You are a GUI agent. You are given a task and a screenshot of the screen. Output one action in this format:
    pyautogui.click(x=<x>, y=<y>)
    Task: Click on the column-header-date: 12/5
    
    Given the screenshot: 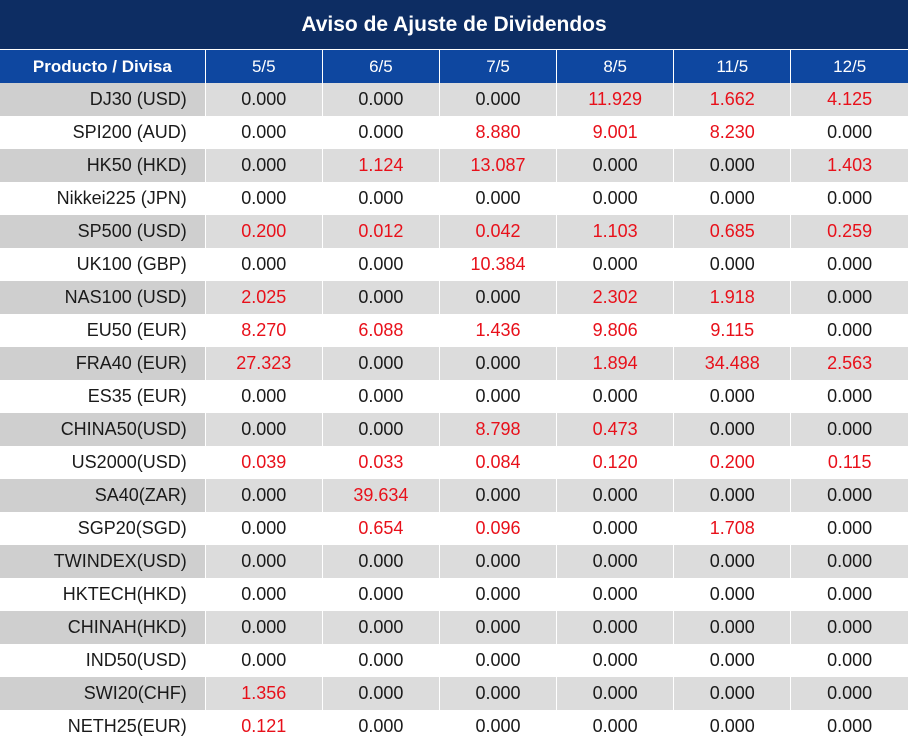 What is the action you would take?
    pyautogui.click(x=849, y=66)
    